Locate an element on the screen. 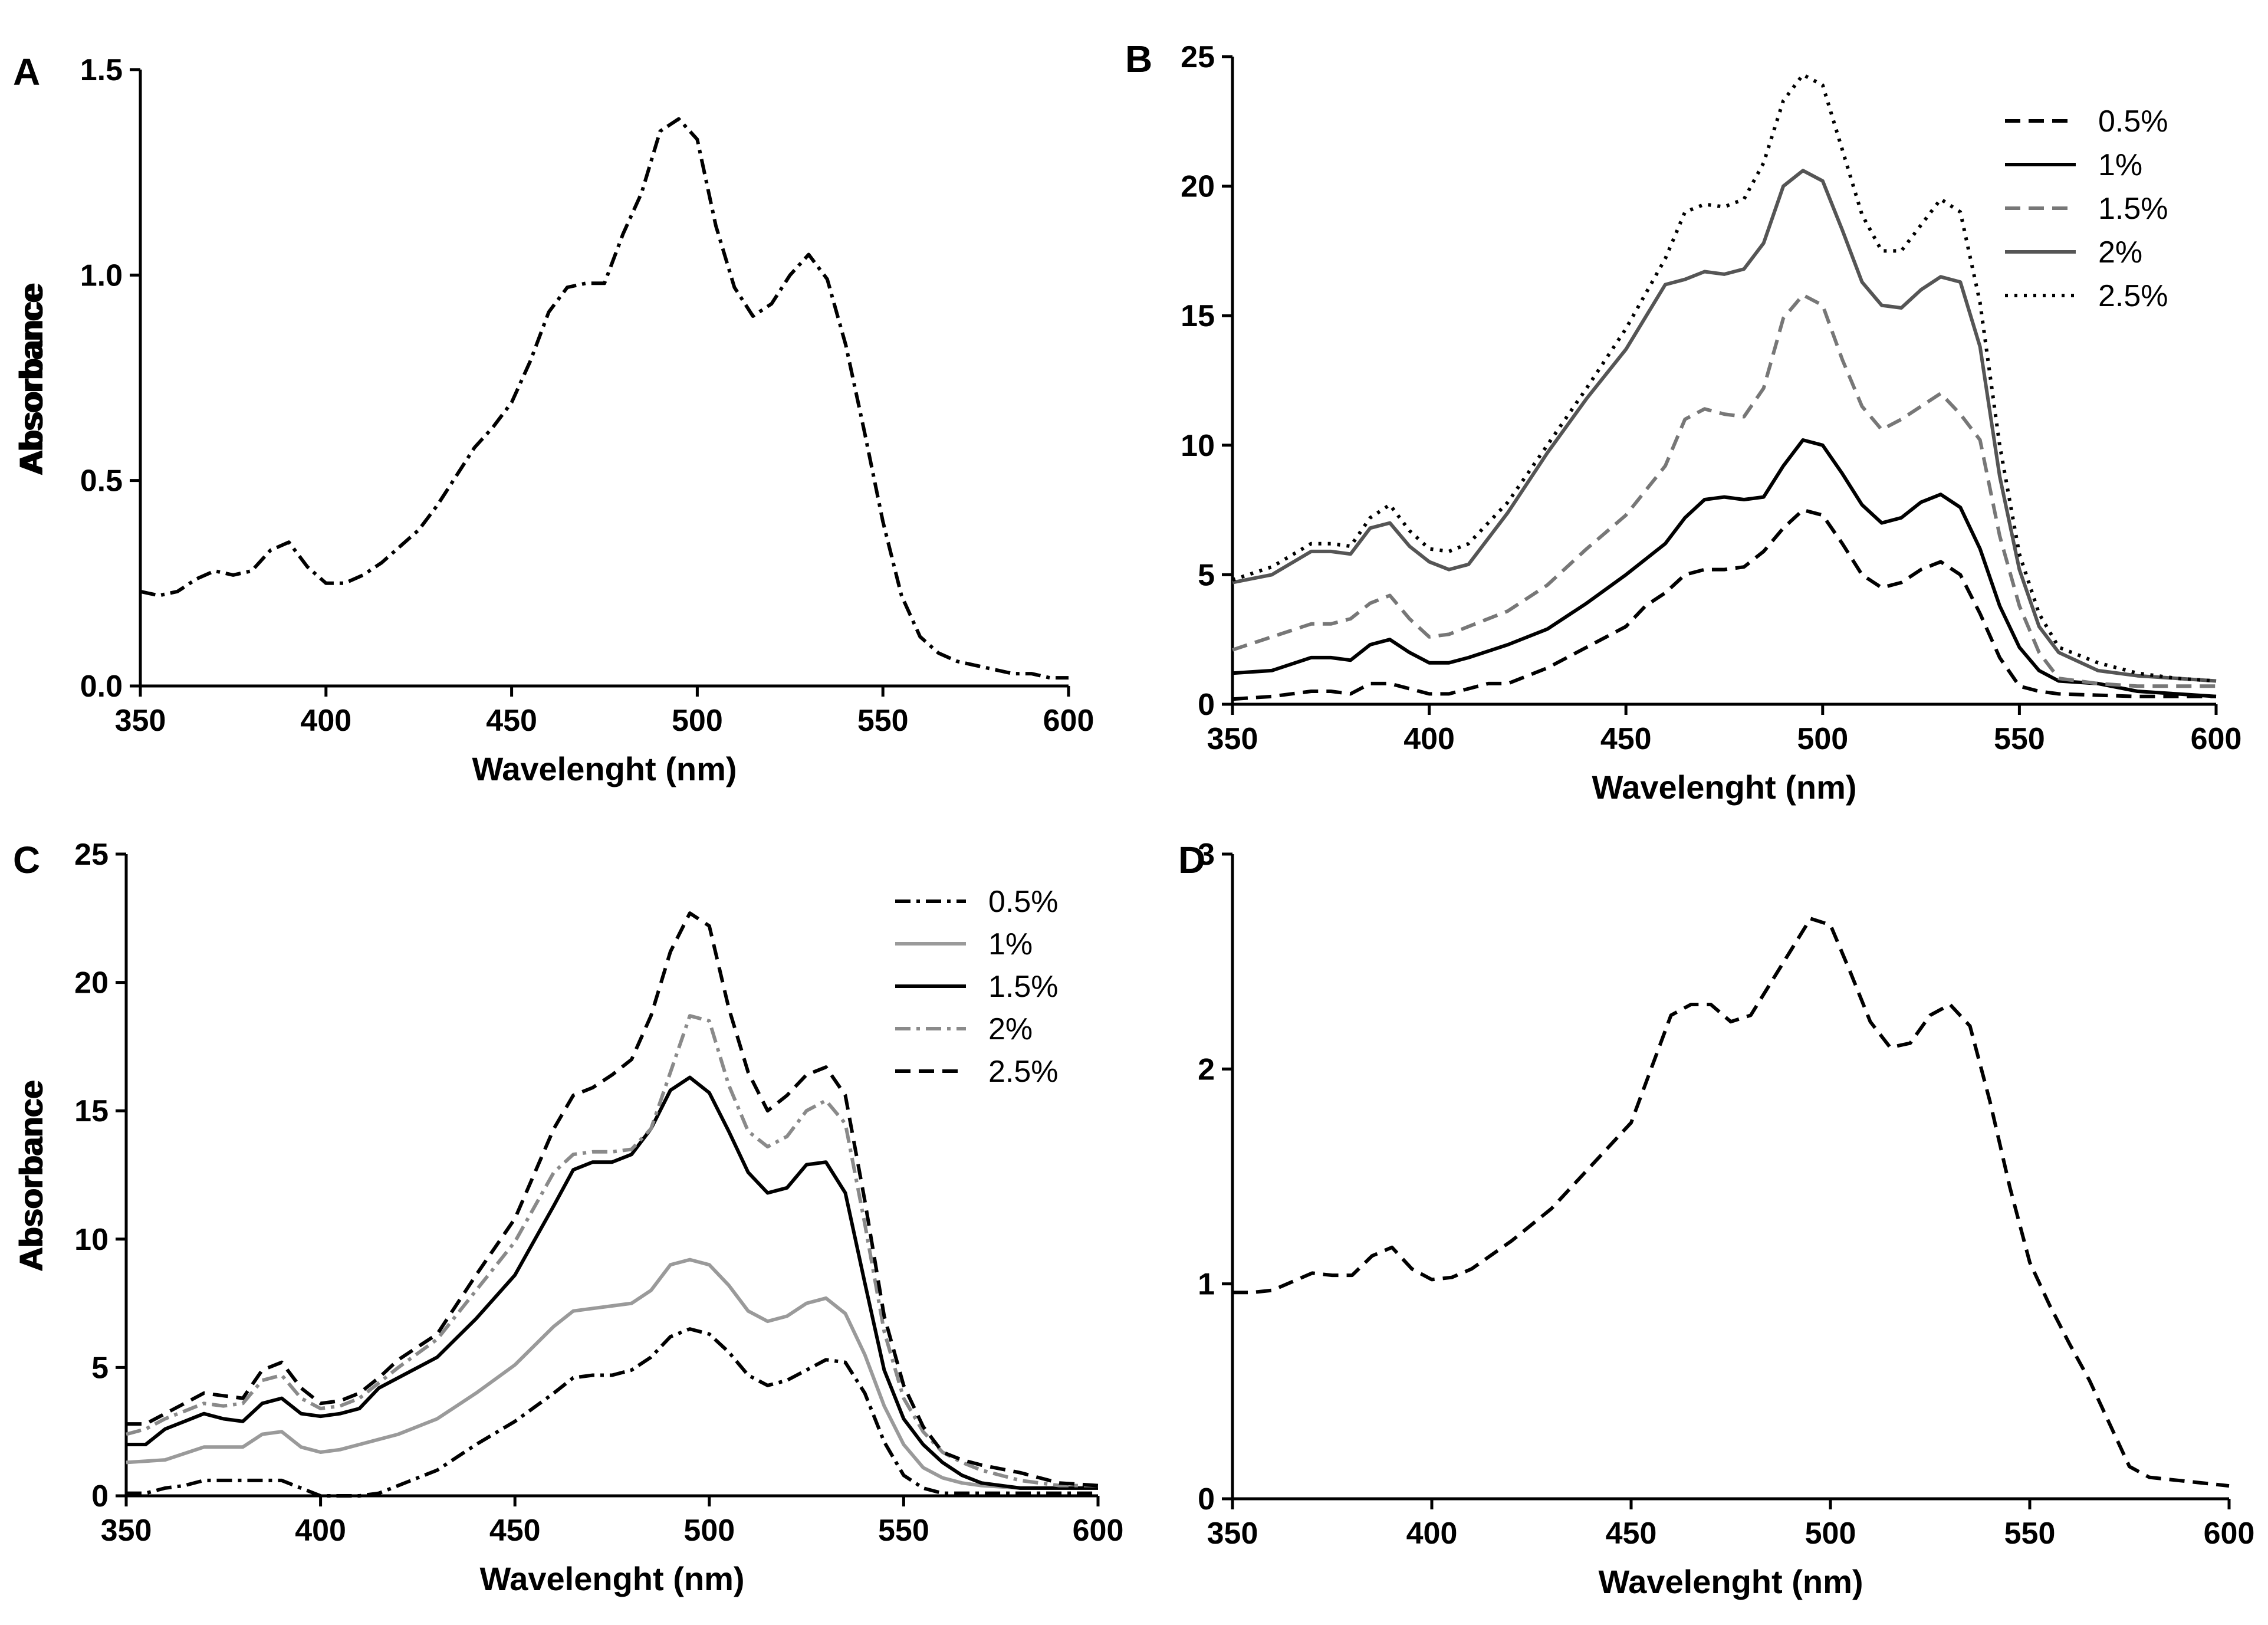 Image resolution: width=2268 pixels, height=1625 pixels. y-tick-label: 0.5 is located at coordinates (102, 481).